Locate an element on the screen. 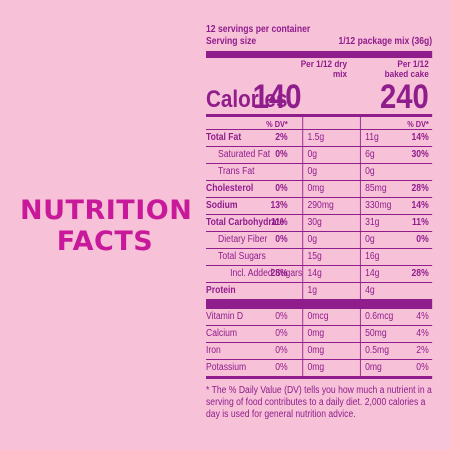 Image resolution: width=450 pixels, height=450 pixels. baked-dv: 11% is located at coordinates (420, 222).